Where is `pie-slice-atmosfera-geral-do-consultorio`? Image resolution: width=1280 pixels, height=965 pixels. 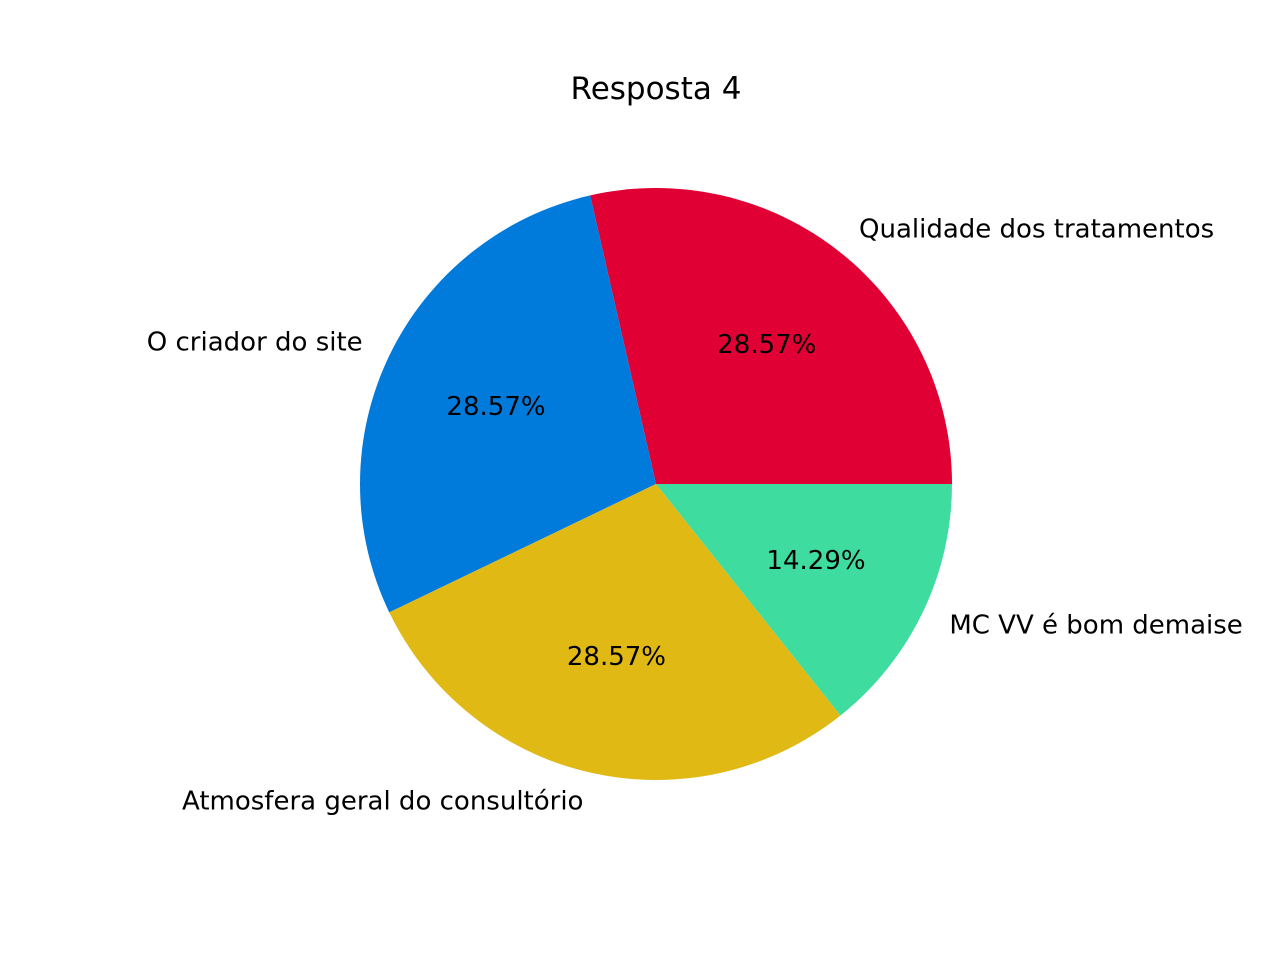 pie-slice-atmosfera-geral-do-consultorio is located at coordinates (615, 632).